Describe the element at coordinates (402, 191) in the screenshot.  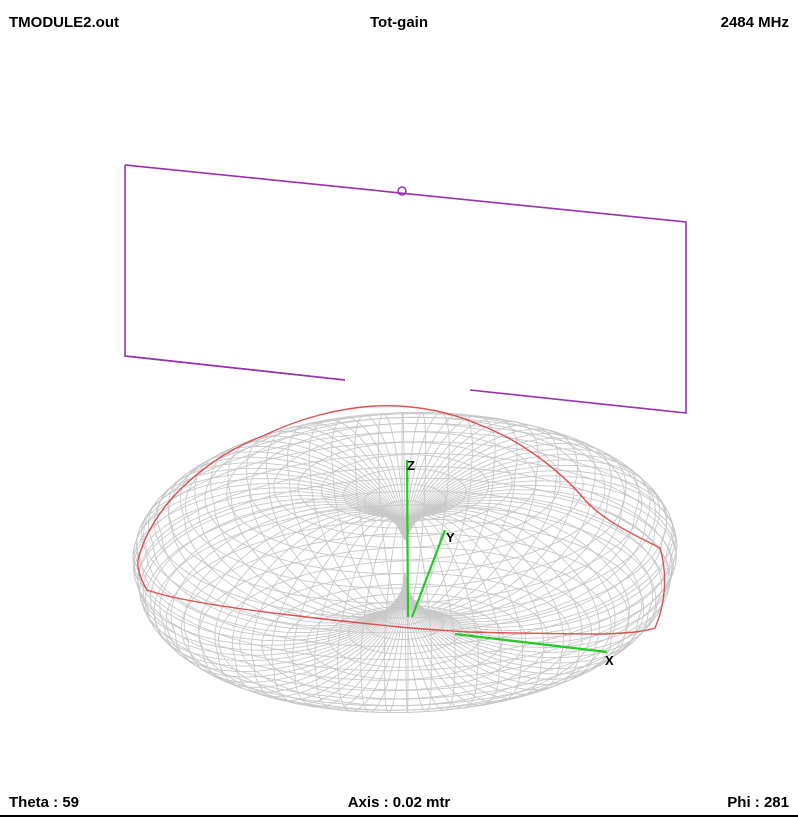
I see `feed-point-marker` at that location.